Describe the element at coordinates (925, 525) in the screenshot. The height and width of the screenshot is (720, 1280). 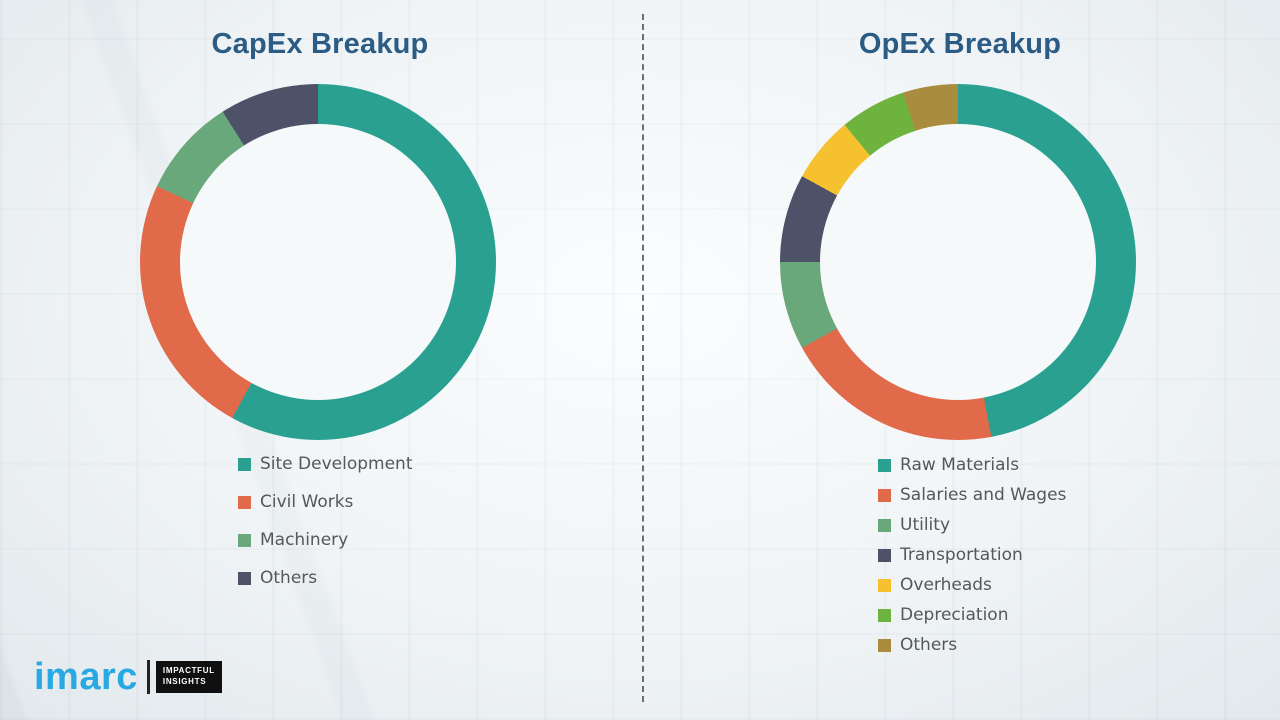
I see `legend-label: Utility` at that location.